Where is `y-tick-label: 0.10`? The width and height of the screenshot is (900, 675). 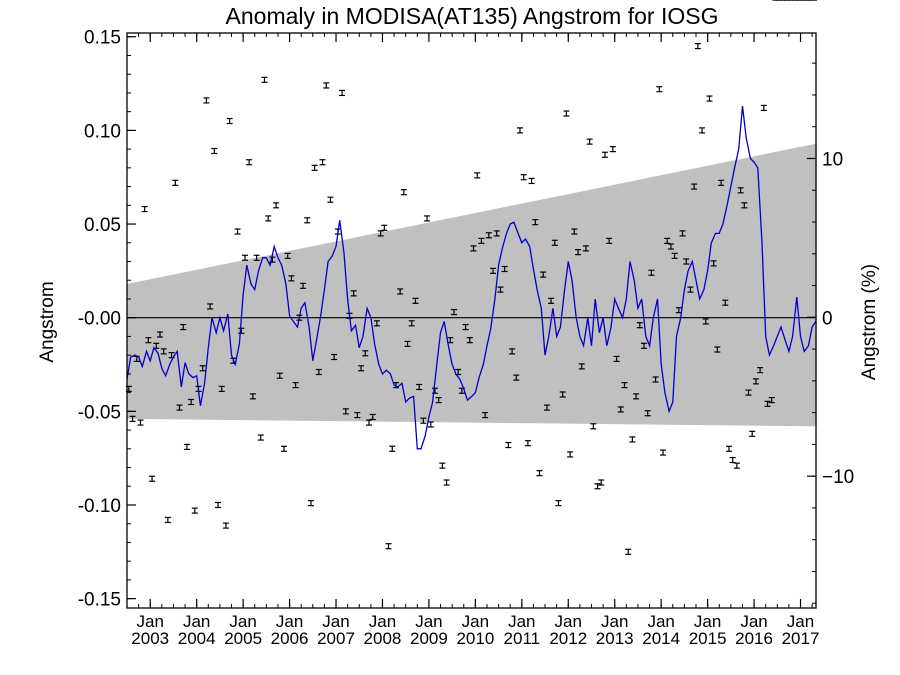
y-tick-label: 0.10 is located at coordinates (102, 131).